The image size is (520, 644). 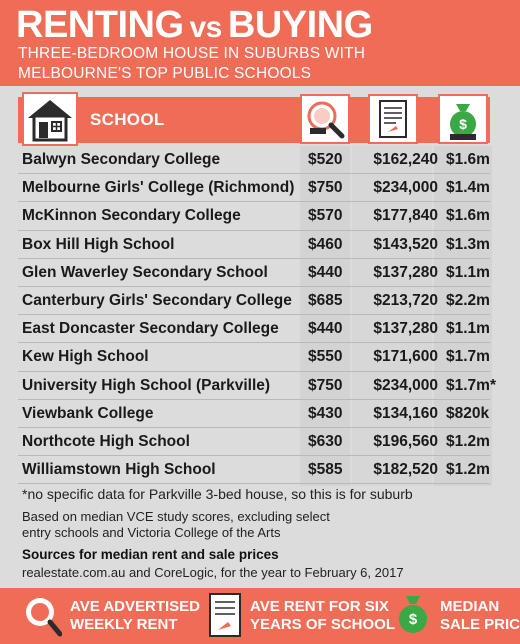 What do you see at coordinates (146, 385) in the screenshot?
I see `school-name: University High School (Parkville)` at bounding box center [146, 385].